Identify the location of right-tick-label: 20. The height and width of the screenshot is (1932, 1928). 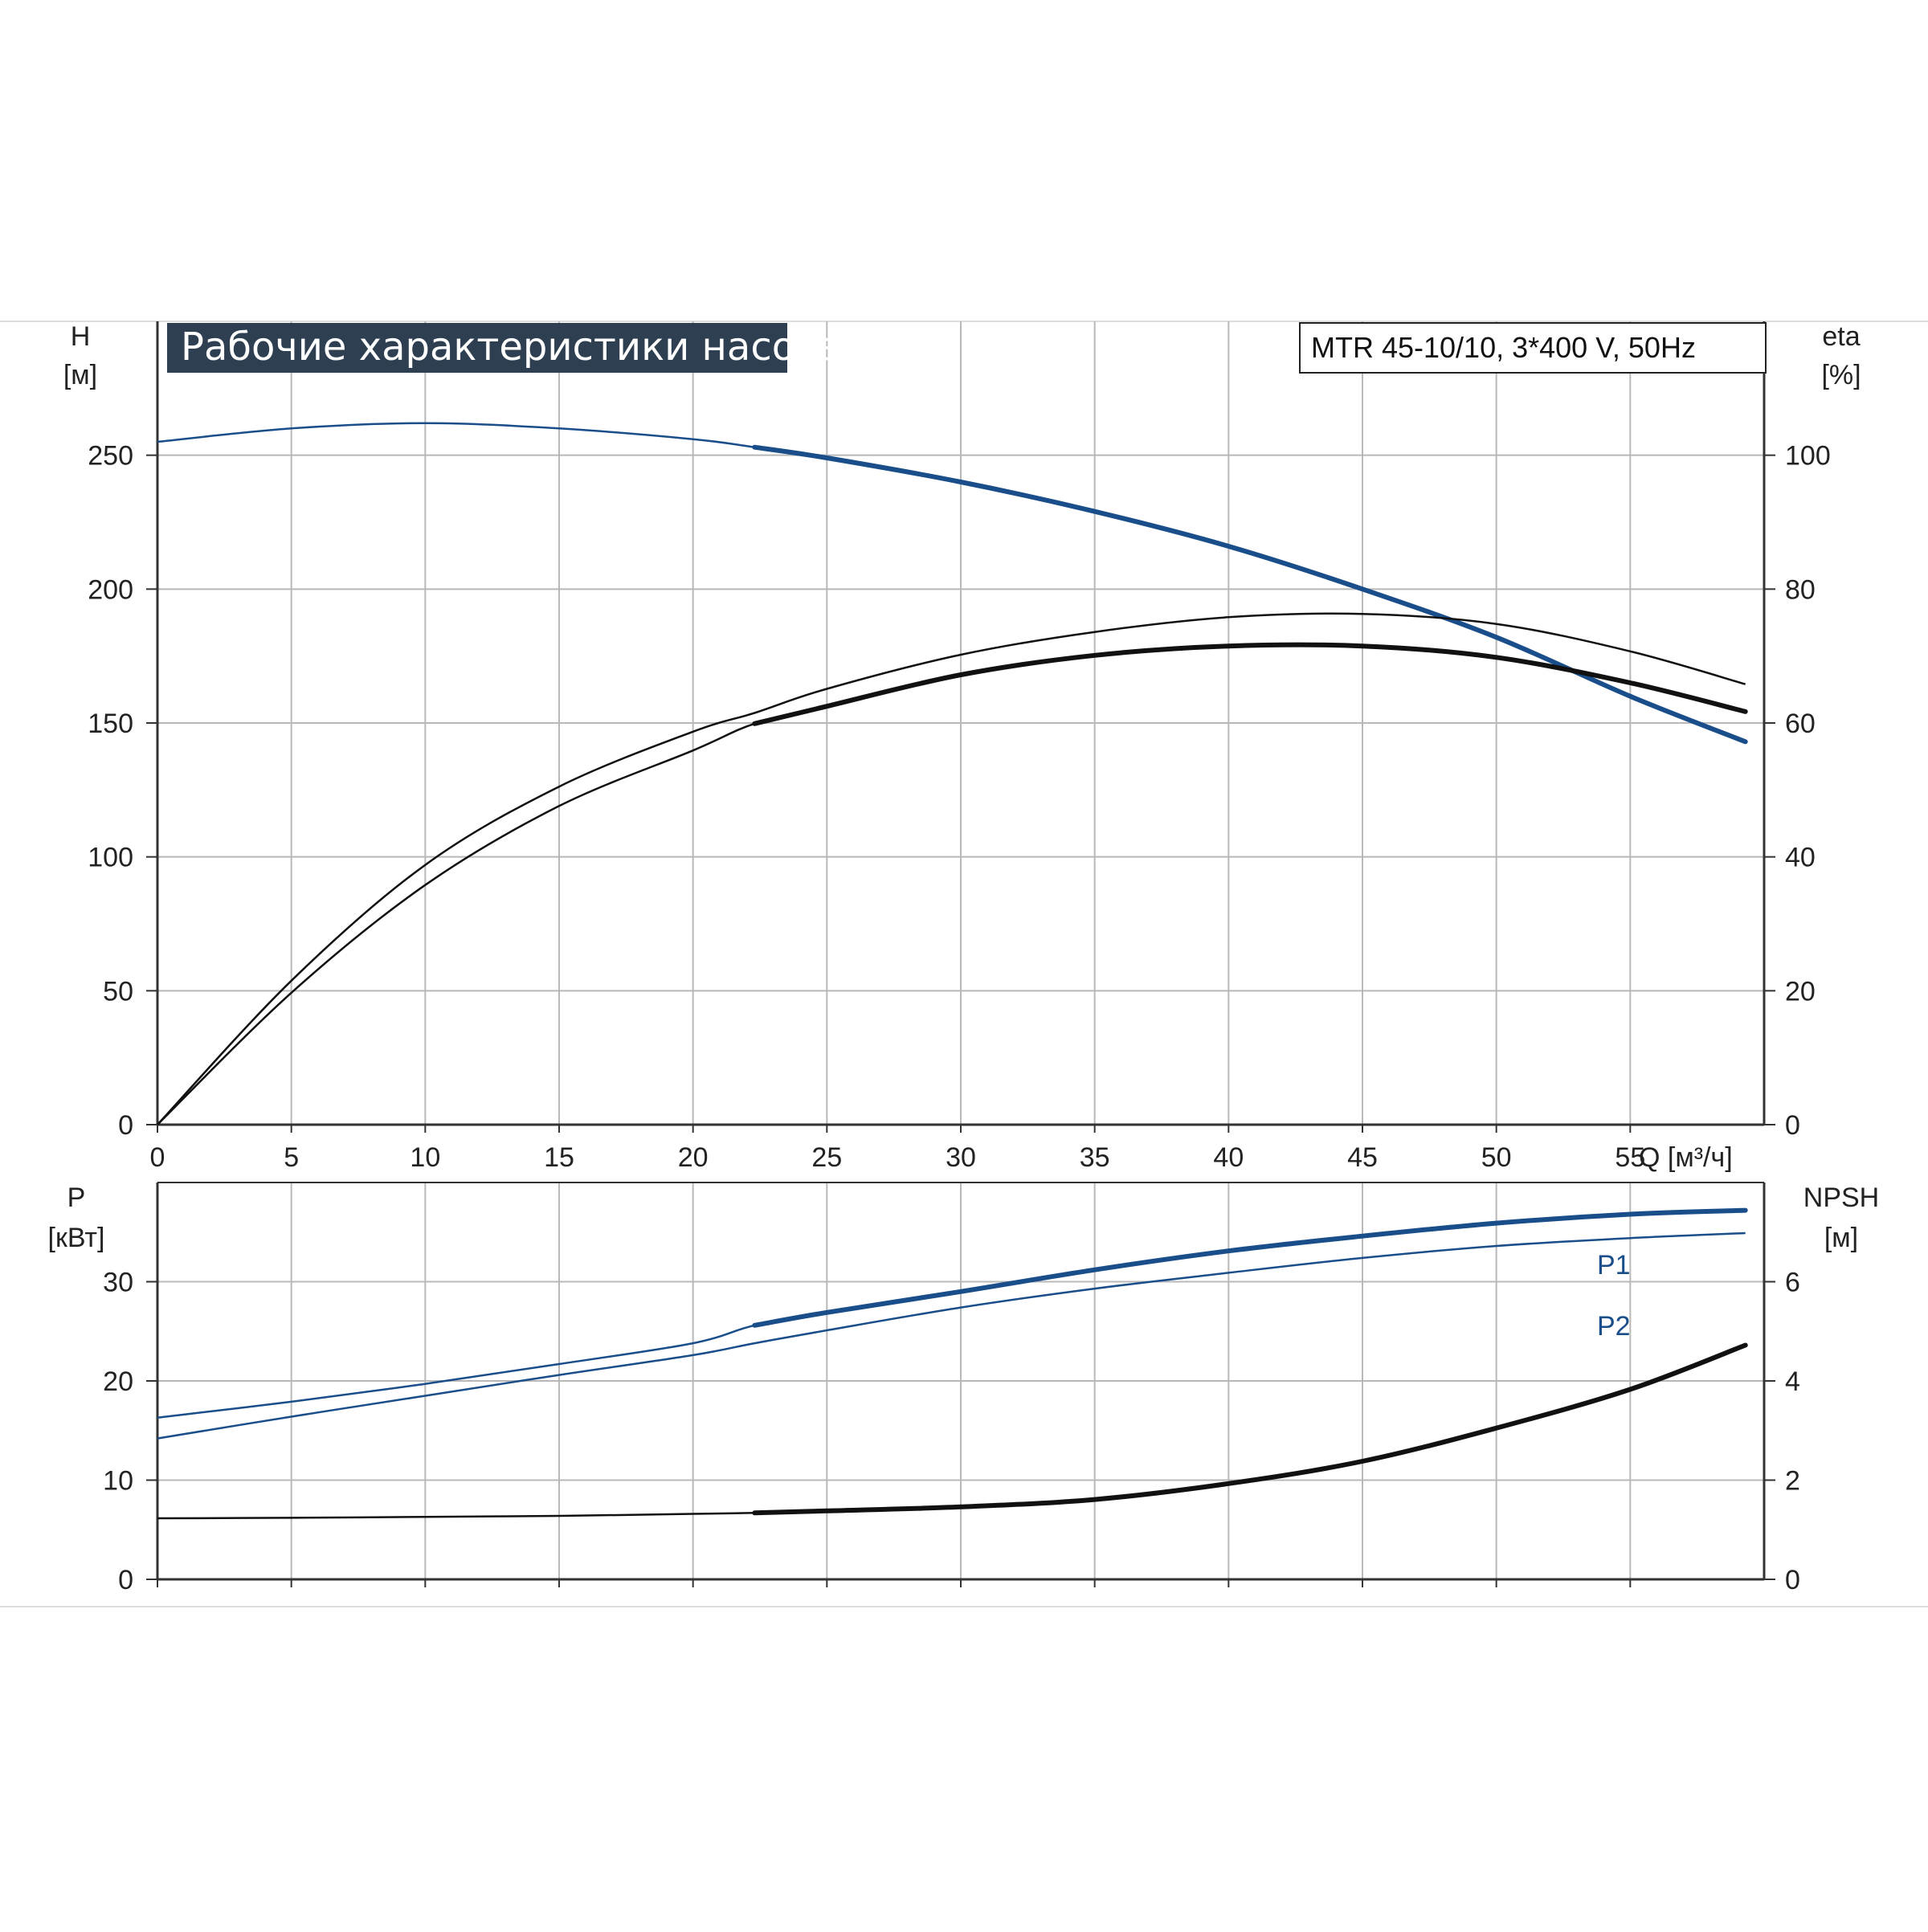
(1800, 991).